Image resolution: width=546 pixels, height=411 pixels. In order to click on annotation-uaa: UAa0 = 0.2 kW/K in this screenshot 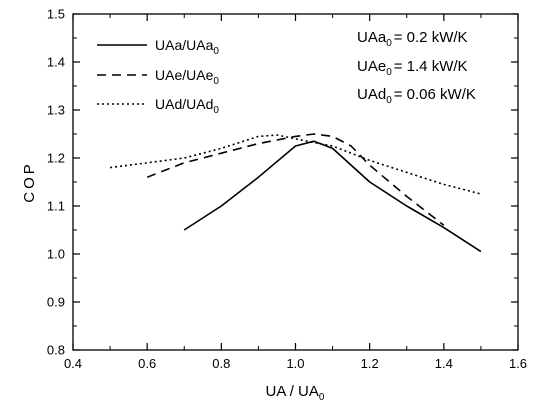, I will do `click(412, 39)`.